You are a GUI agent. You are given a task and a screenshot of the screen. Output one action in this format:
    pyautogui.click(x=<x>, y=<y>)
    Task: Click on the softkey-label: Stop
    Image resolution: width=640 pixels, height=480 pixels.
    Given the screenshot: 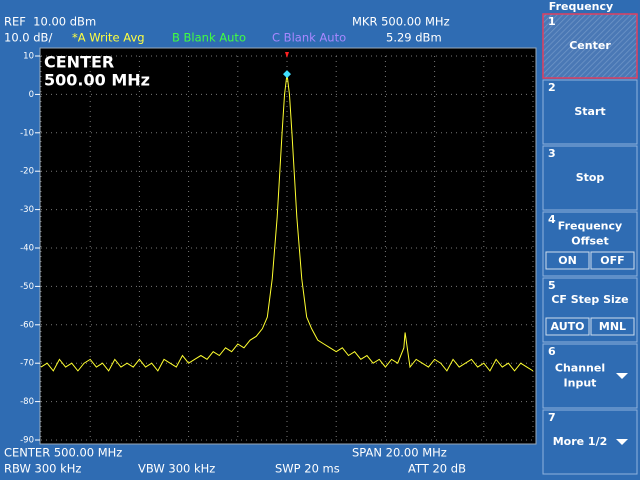 What is the action you would take?
    pyautogui.click(x=590, y=177)
    